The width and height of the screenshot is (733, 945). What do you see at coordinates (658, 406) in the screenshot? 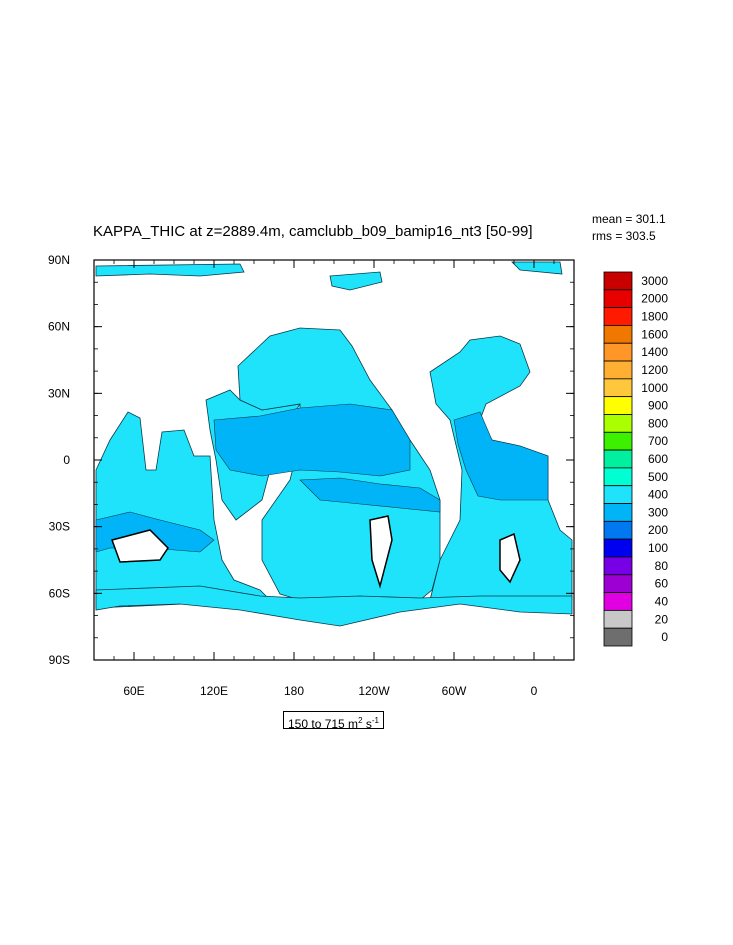
I see `colorbar-label: 900` at bounding box center [658, 406].